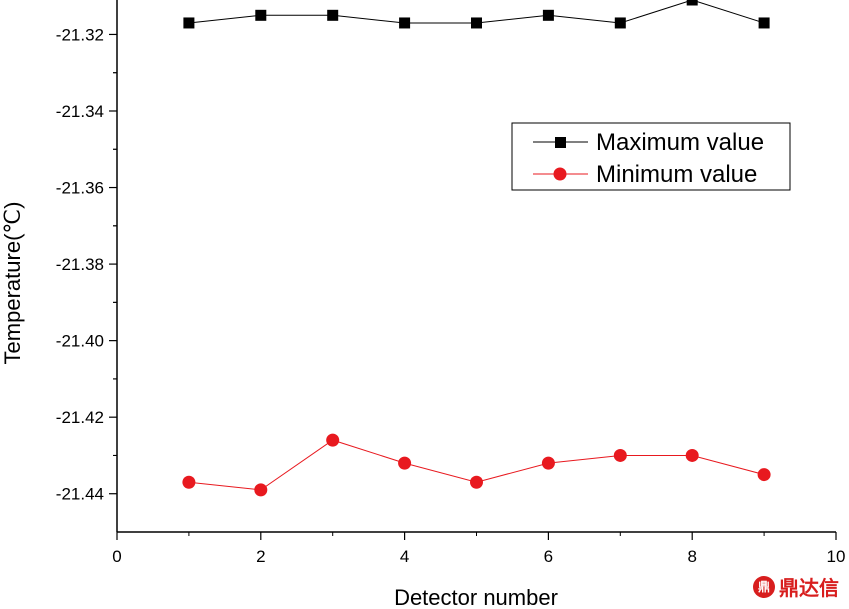 This screenshot has height=609, width=849. Describe the element at coordinates (836, 556) in the screenshot. I see `x-tick-label: 10` at that location.